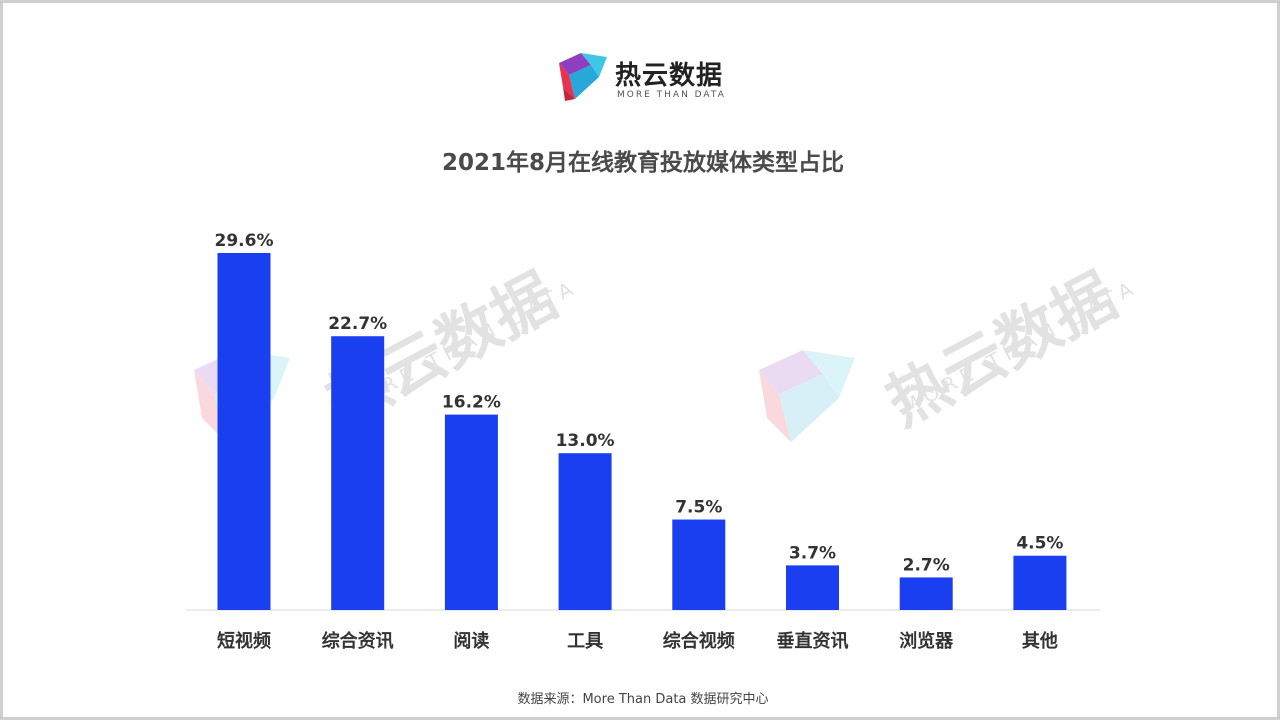 The height and width of the screenshot is (720, 1280). I want to click on logo-tagline: MORE THAN DATA, so click(671, 95).